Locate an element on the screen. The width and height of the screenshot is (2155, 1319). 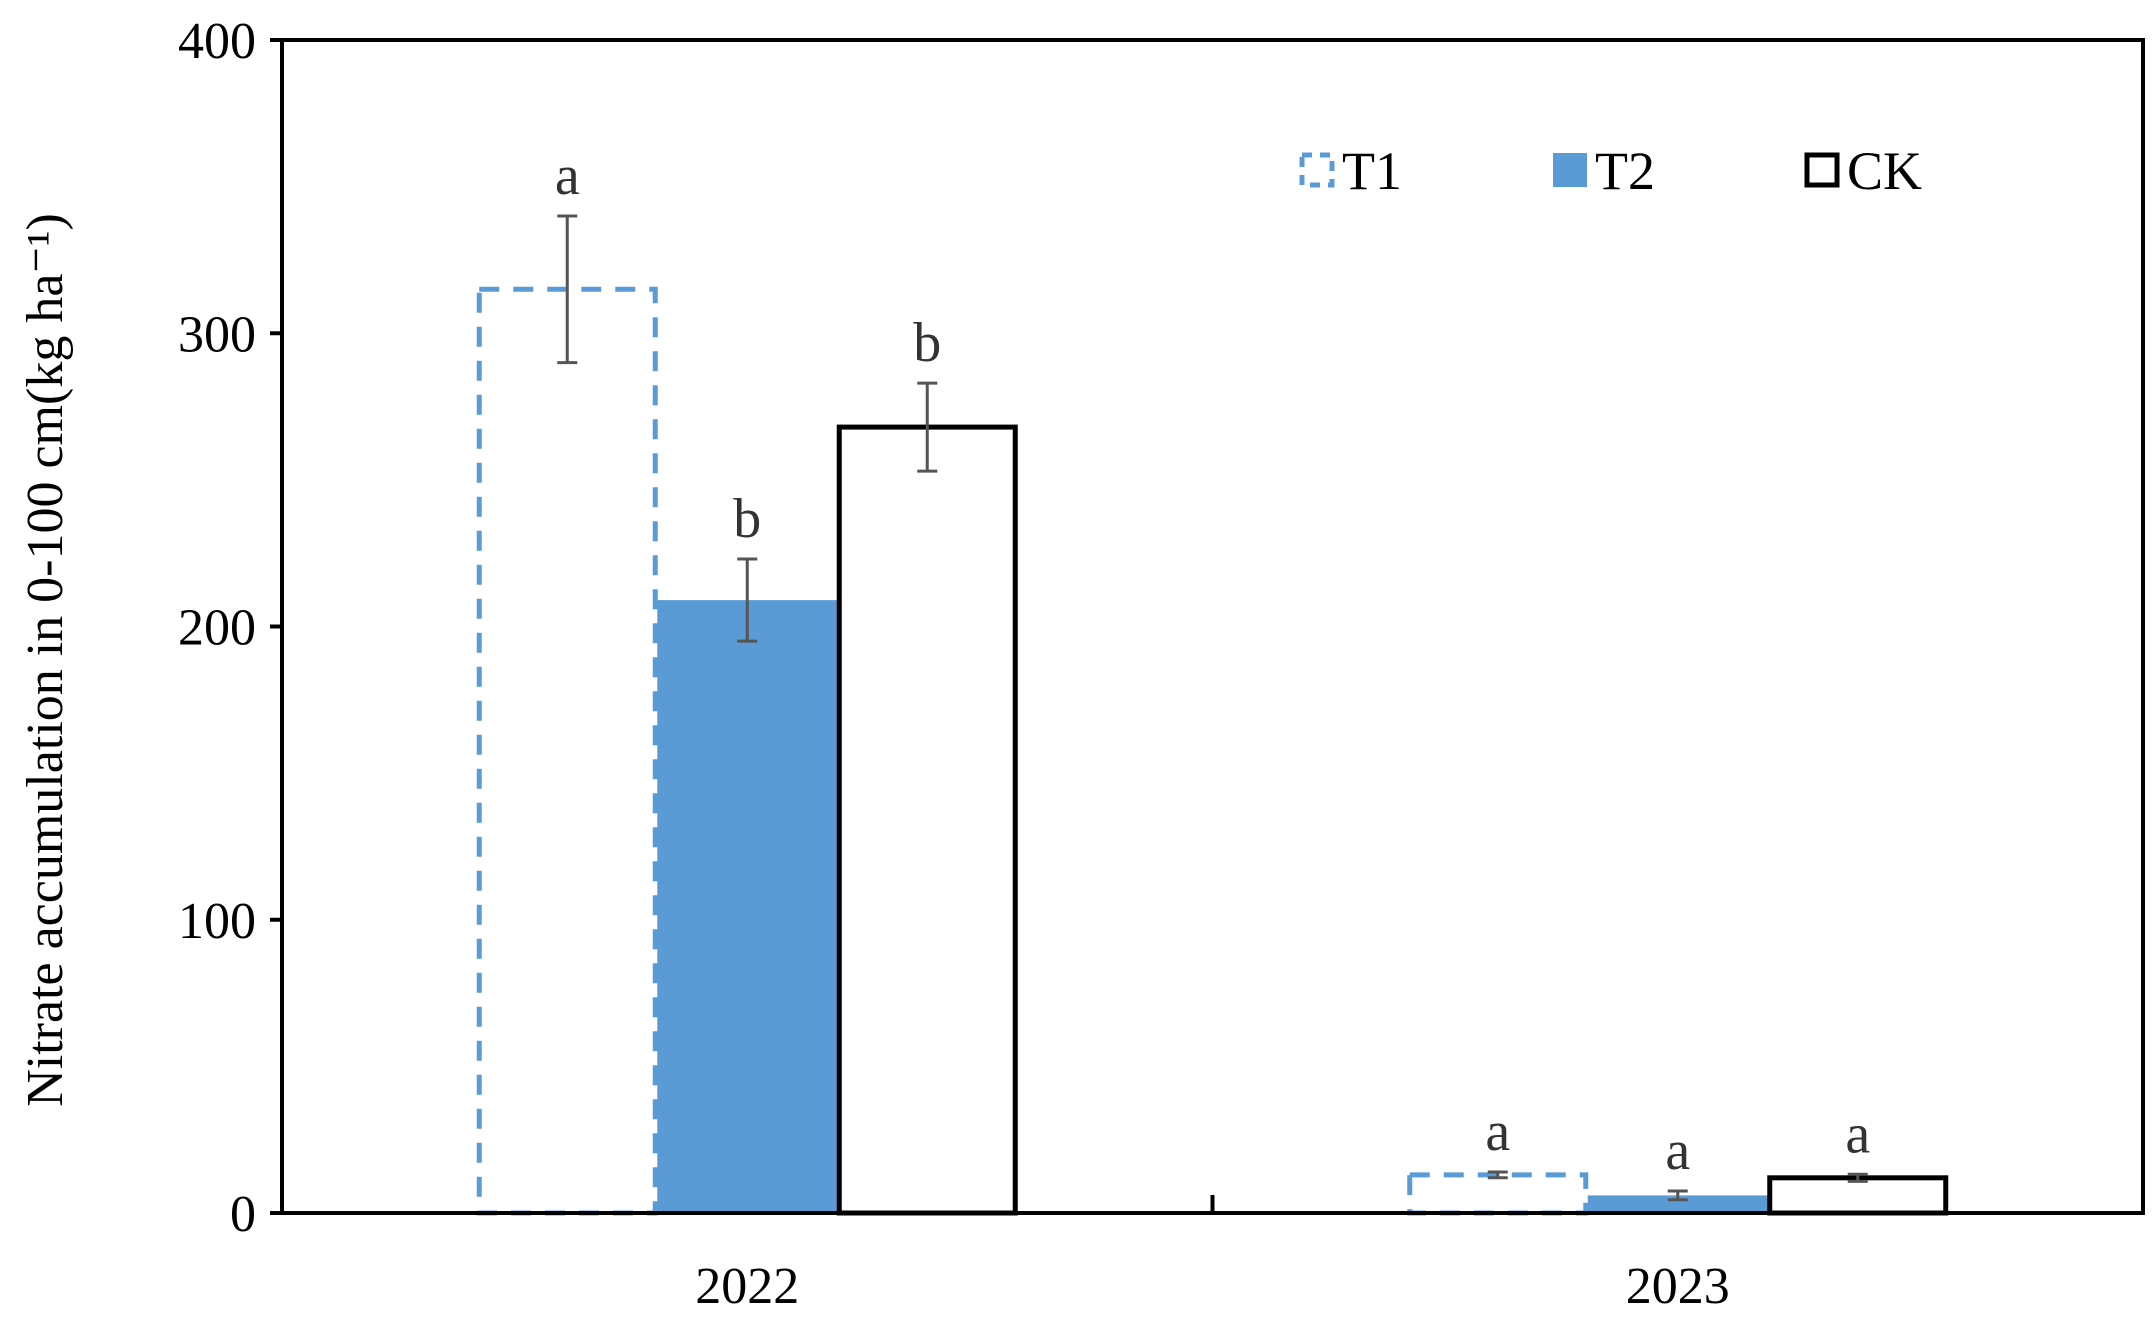
y-tick-label-0: 0 is located at coordinates (243, 1214).